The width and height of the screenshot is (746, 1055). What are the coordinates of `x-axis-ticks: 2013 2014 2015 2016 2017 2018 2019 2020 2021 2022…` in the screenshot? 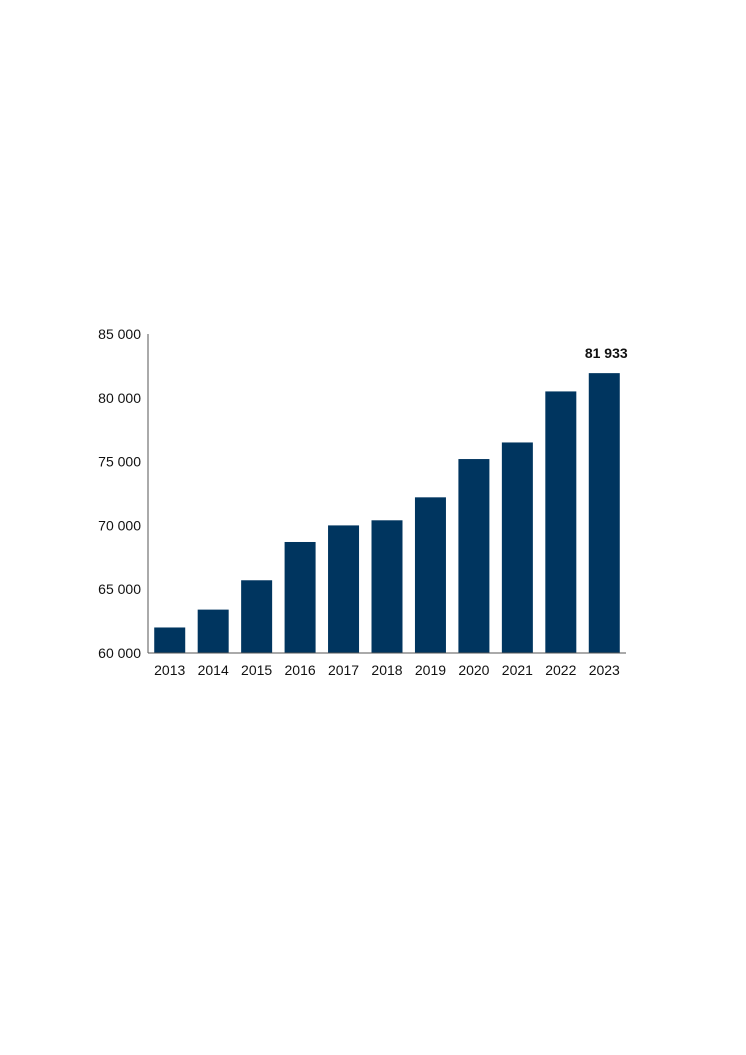 It's located at (387, 670).